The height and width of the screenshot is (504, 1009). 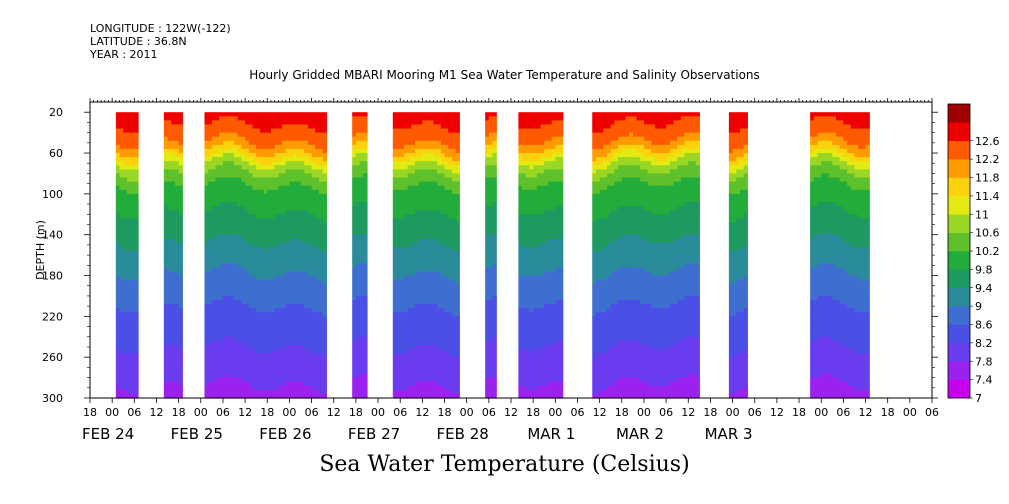 I want to click on colorbar-tick-label: 10.6, so click(x=987, y=233).